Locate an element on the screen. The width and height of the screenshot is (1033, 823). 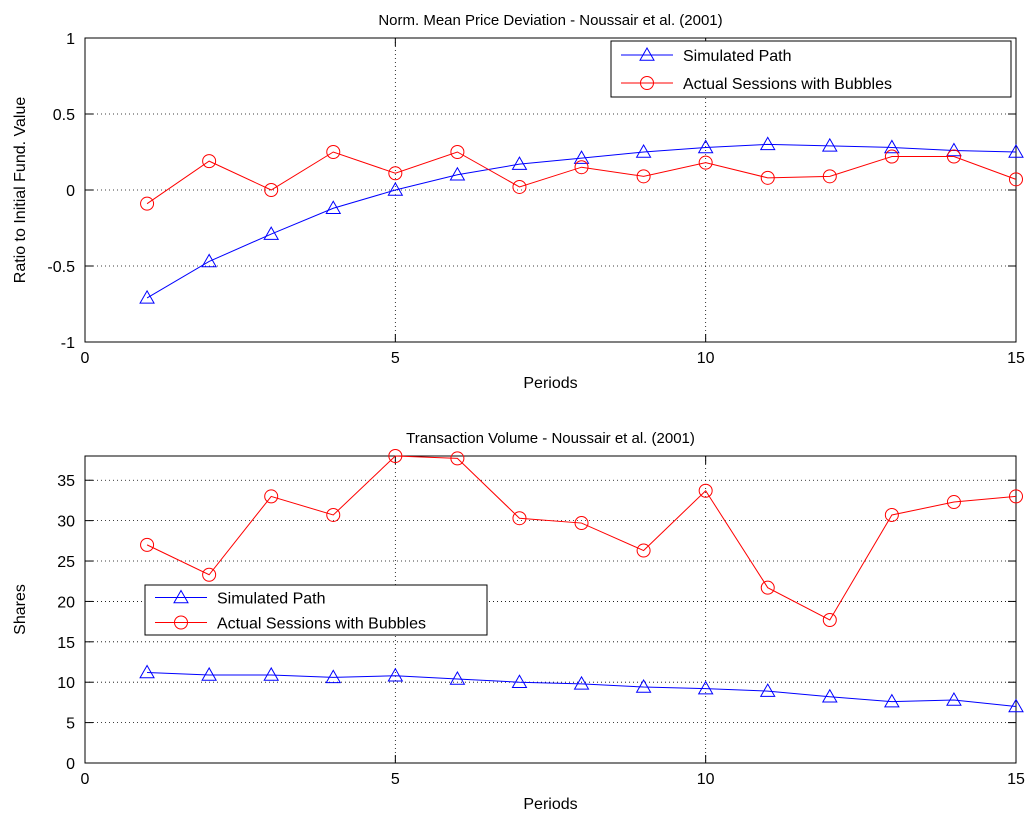
y-tick-label: 20 is located at coordinates (66, 602).